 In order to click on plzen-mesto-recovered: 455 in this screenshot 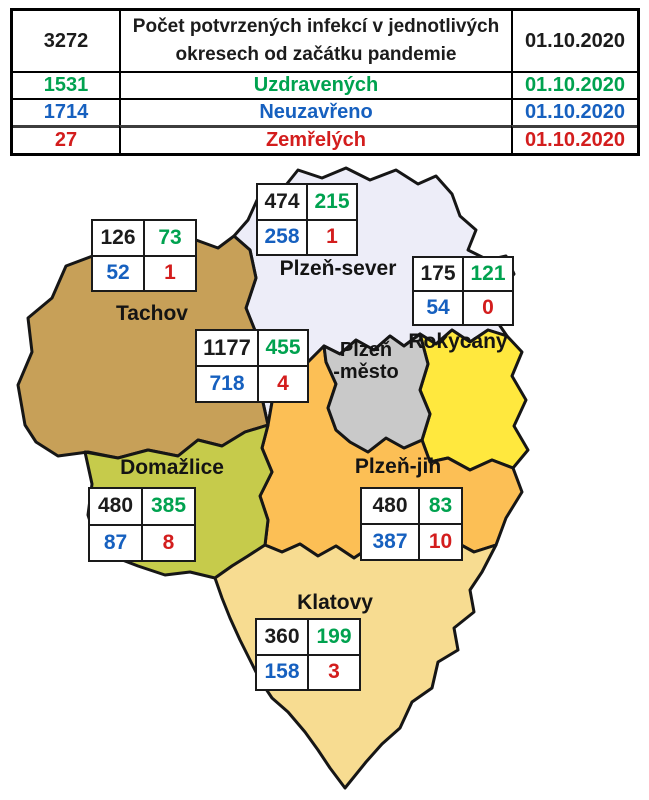, I will do `click(283, 348)`.